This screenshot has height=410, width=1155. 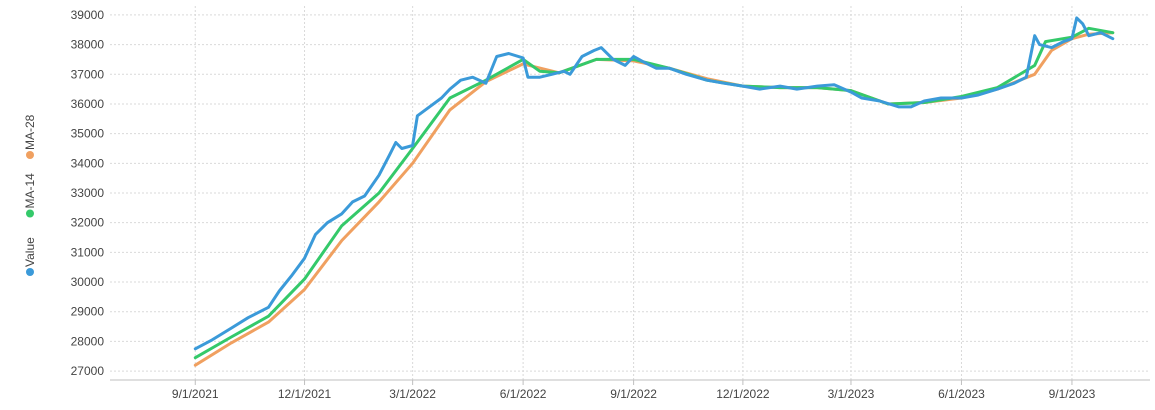 I want to click on x-tick-label: 6/1/2023, so click(x=961, y=394).